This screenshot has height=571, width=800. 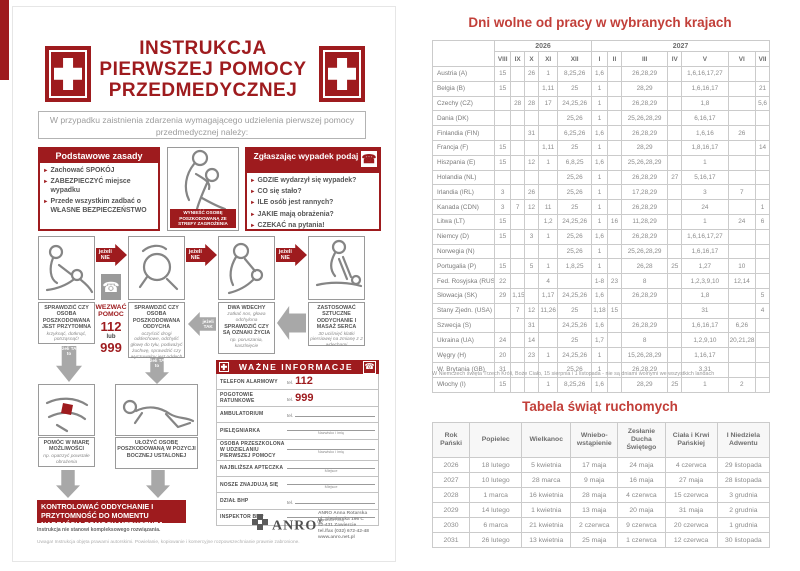 What do you see at coordinates (224, 367) in the screenshot?
I see `cross-icon` at bounding box center [224, 367].